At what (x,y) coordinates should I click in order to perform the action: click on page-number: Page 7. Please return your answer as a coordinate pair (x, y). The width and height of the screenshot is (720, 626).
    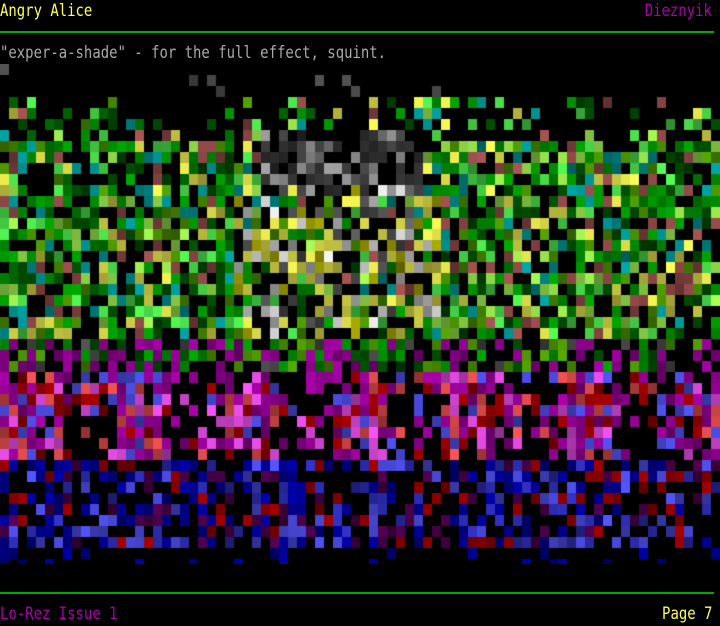
    Looking at the image, I should click on (686, 614).